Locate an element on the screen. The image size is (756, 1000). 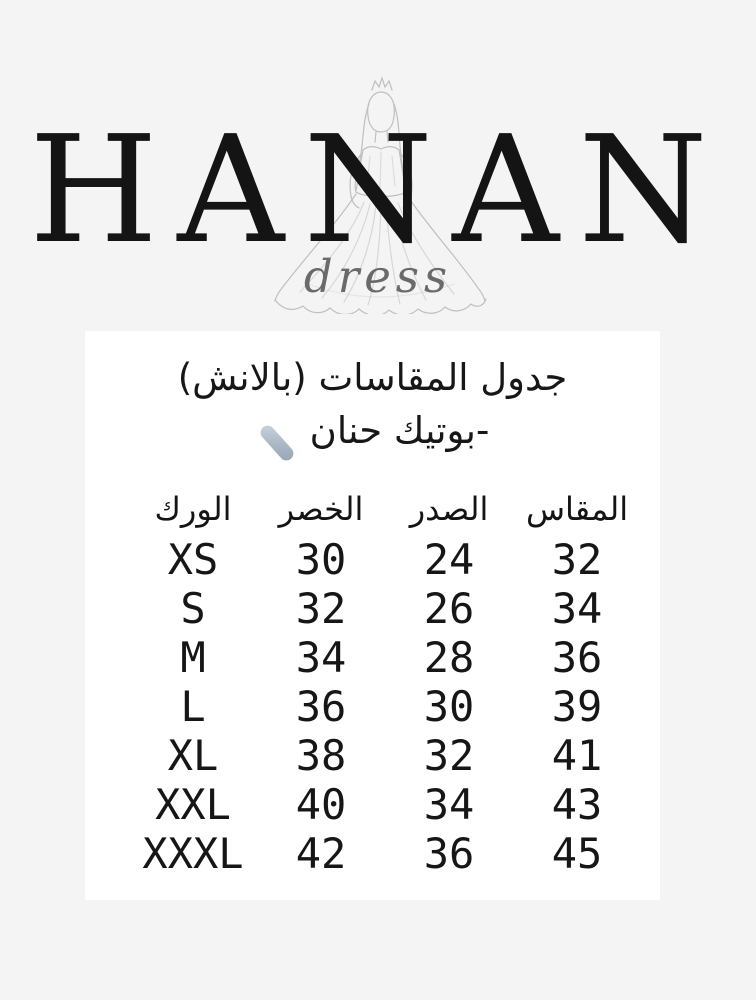
hip-cell: 45 is located at coordinates (577, 853).